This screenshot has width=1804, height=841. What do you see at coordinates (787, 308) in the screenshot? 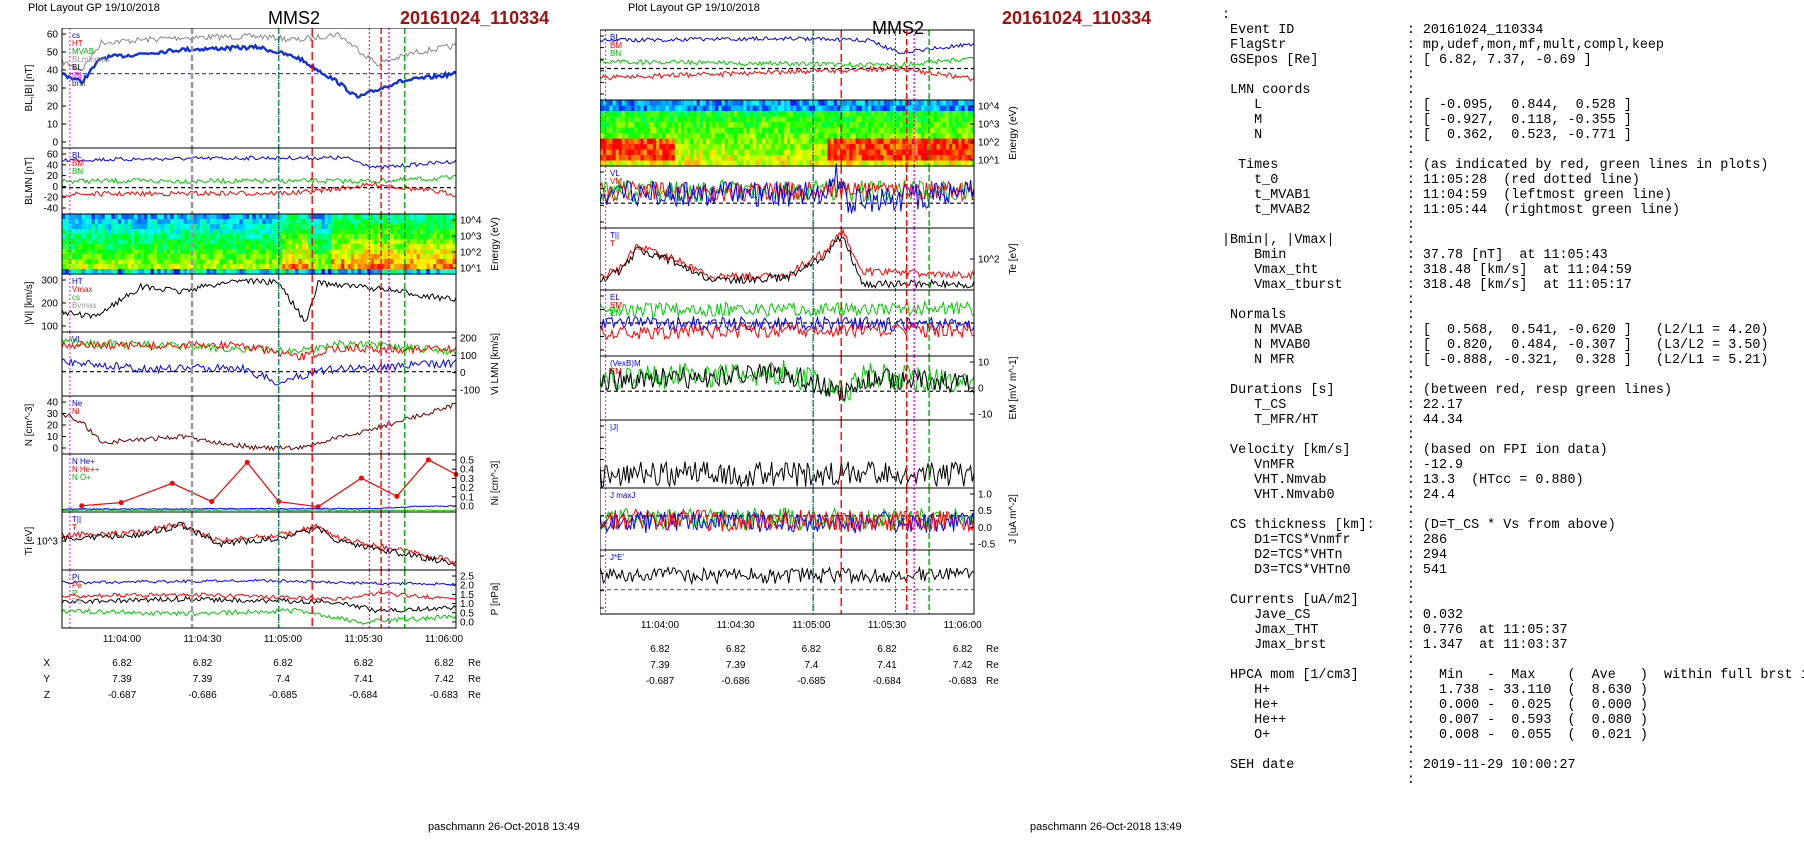
I see `series-line` at bounding box center [787, 308].